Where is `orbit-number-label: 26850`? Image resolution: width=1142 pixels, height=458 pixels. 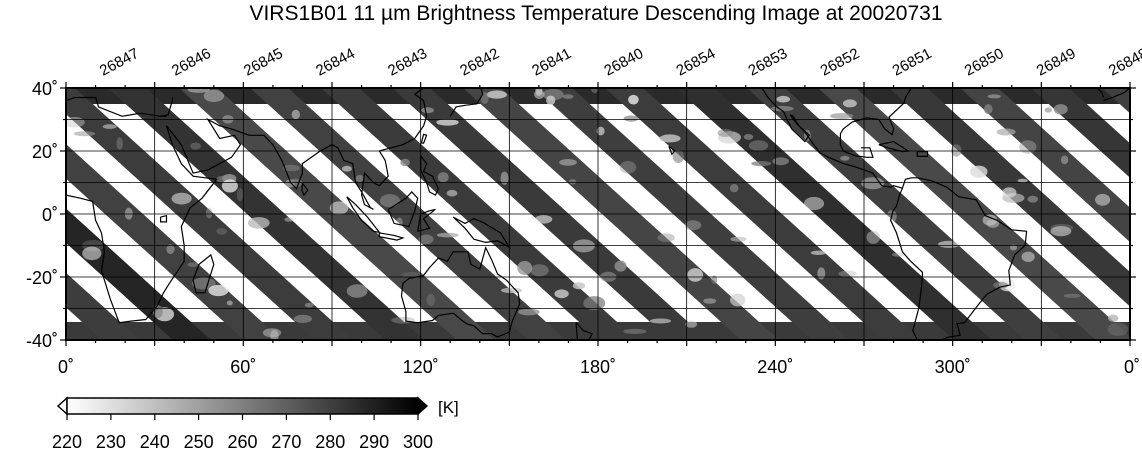
orbit-number-label: 26850 is located at coordinates (984, 62).